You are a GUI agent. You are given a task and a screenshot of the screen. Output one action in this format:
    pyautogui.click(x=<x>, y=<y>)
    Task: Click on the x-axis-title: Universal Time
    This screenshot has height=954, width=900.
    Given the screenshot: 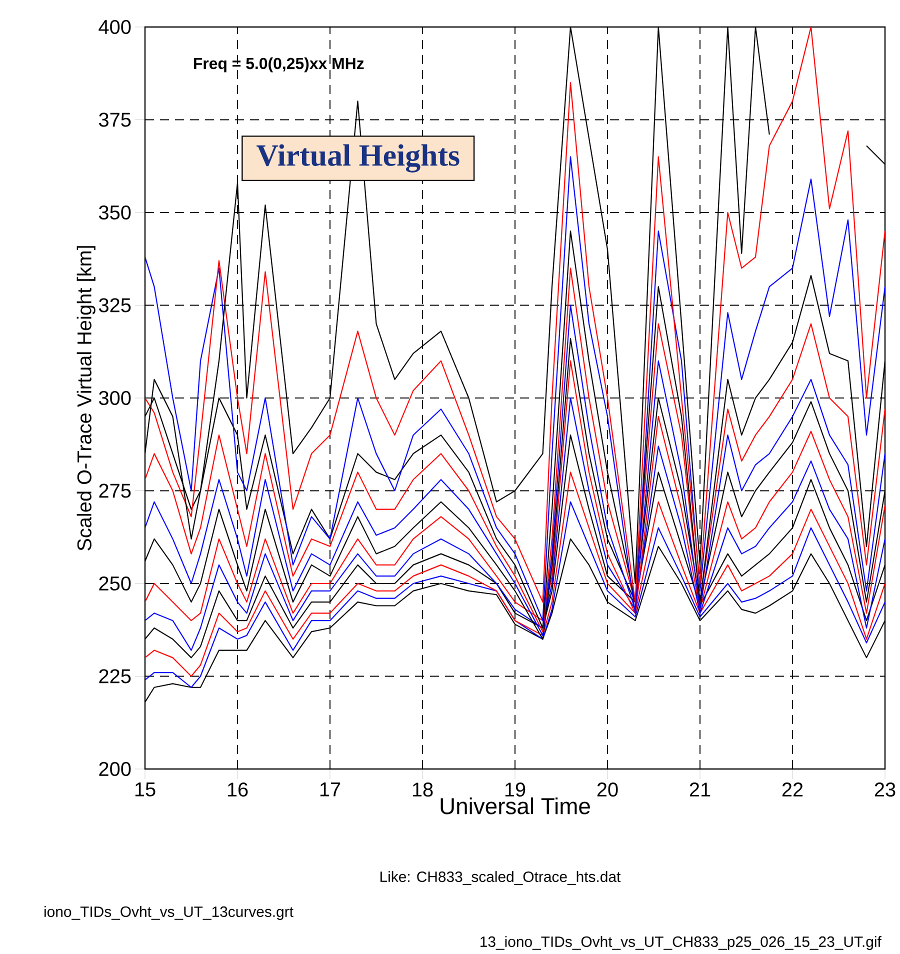 What is the action you would take?
    pyautogui.click(x=515, y=805)
    